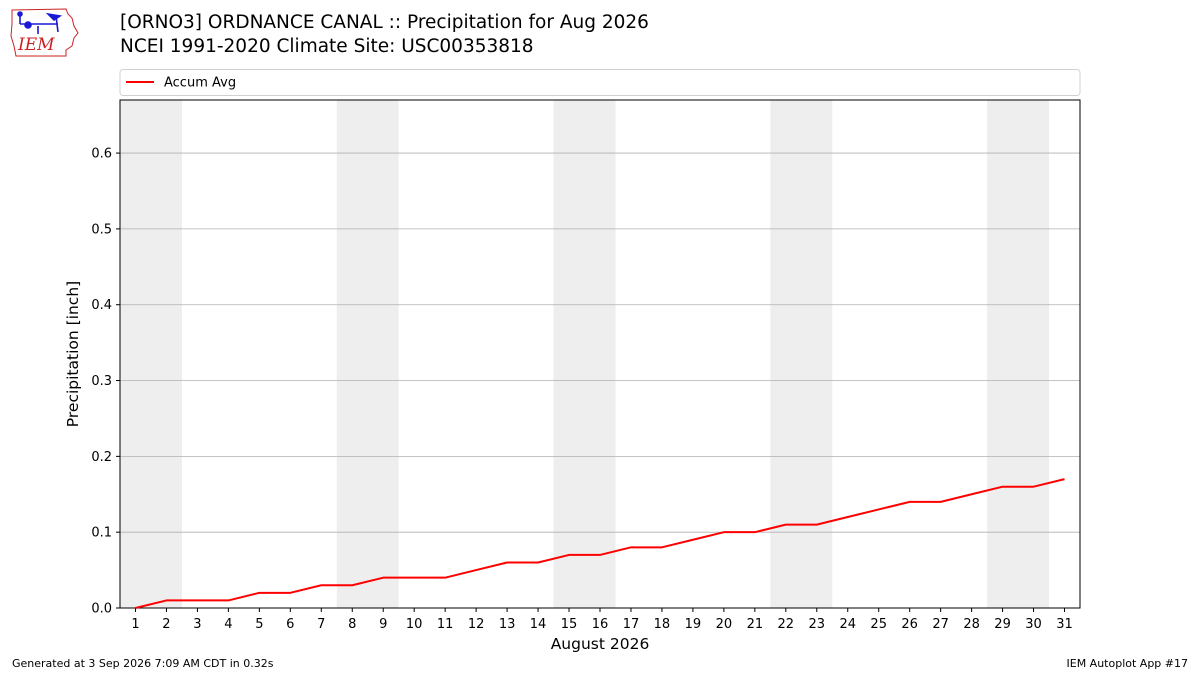 This screenshot has width=1200, height=675. Describe the element at coordinates (940, 624) in the screenshot. I see `x-tick-label: 27` at that location.